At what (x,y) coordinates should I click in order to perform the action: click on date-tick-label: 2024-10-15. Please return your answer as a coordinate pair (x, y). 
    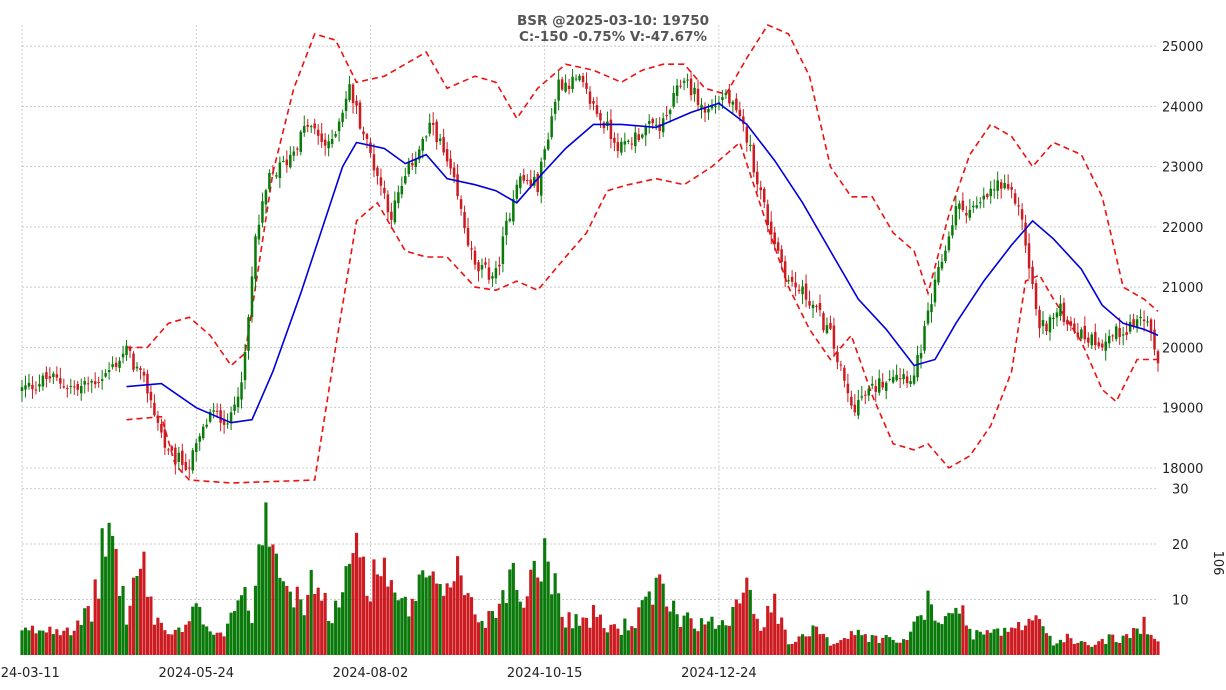
    Looking at the image, I should click on (545, 673).